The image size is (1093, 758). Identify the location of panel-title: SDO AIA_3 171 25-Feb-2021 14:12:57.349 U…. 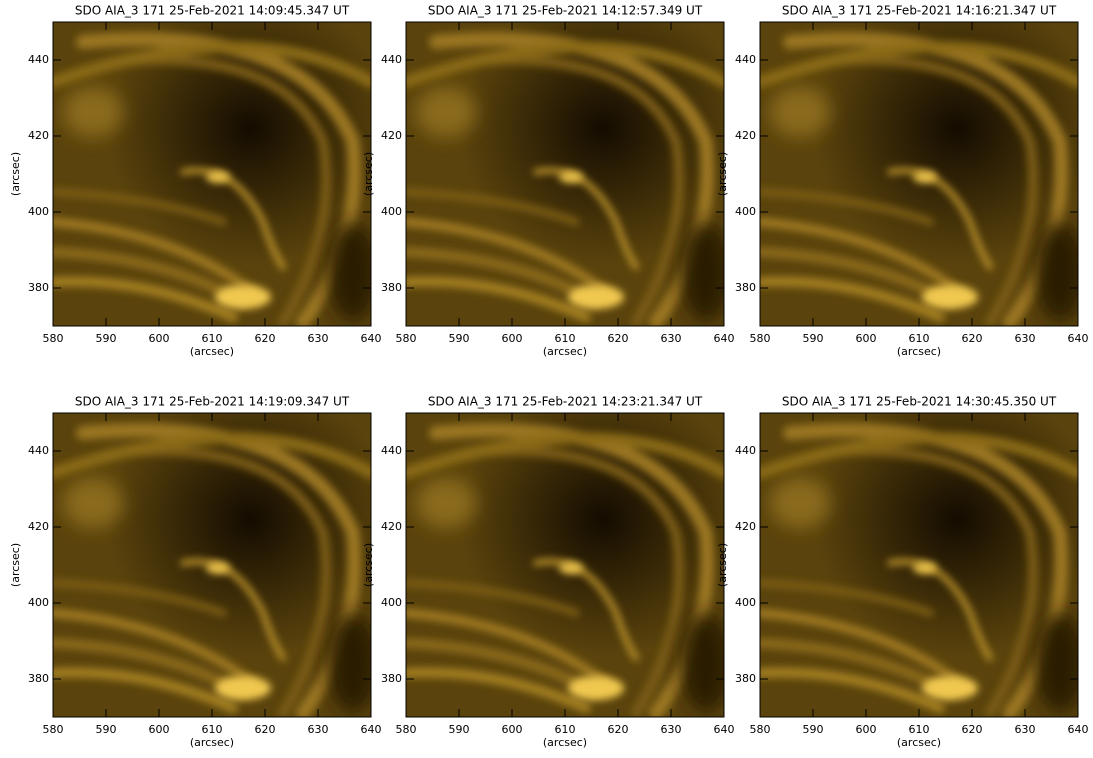
(565, 11).